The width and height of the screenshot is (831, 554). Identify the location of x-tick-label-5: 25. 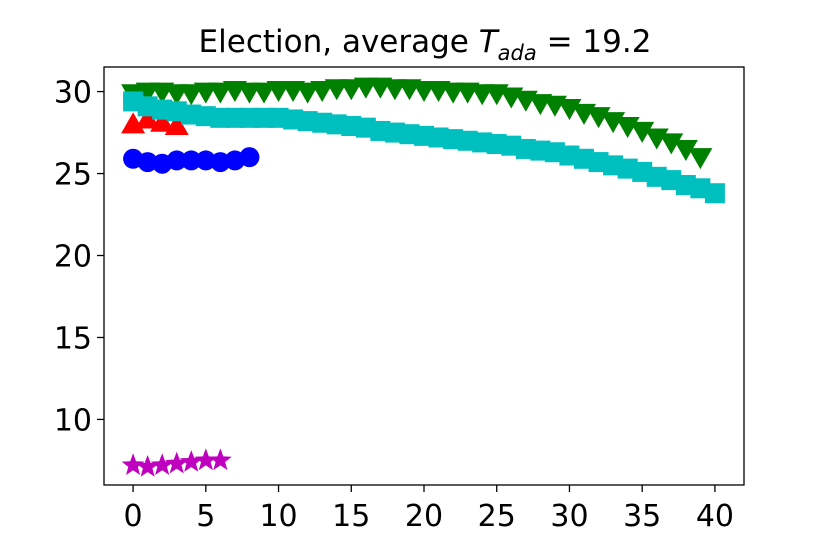
(497, 516).